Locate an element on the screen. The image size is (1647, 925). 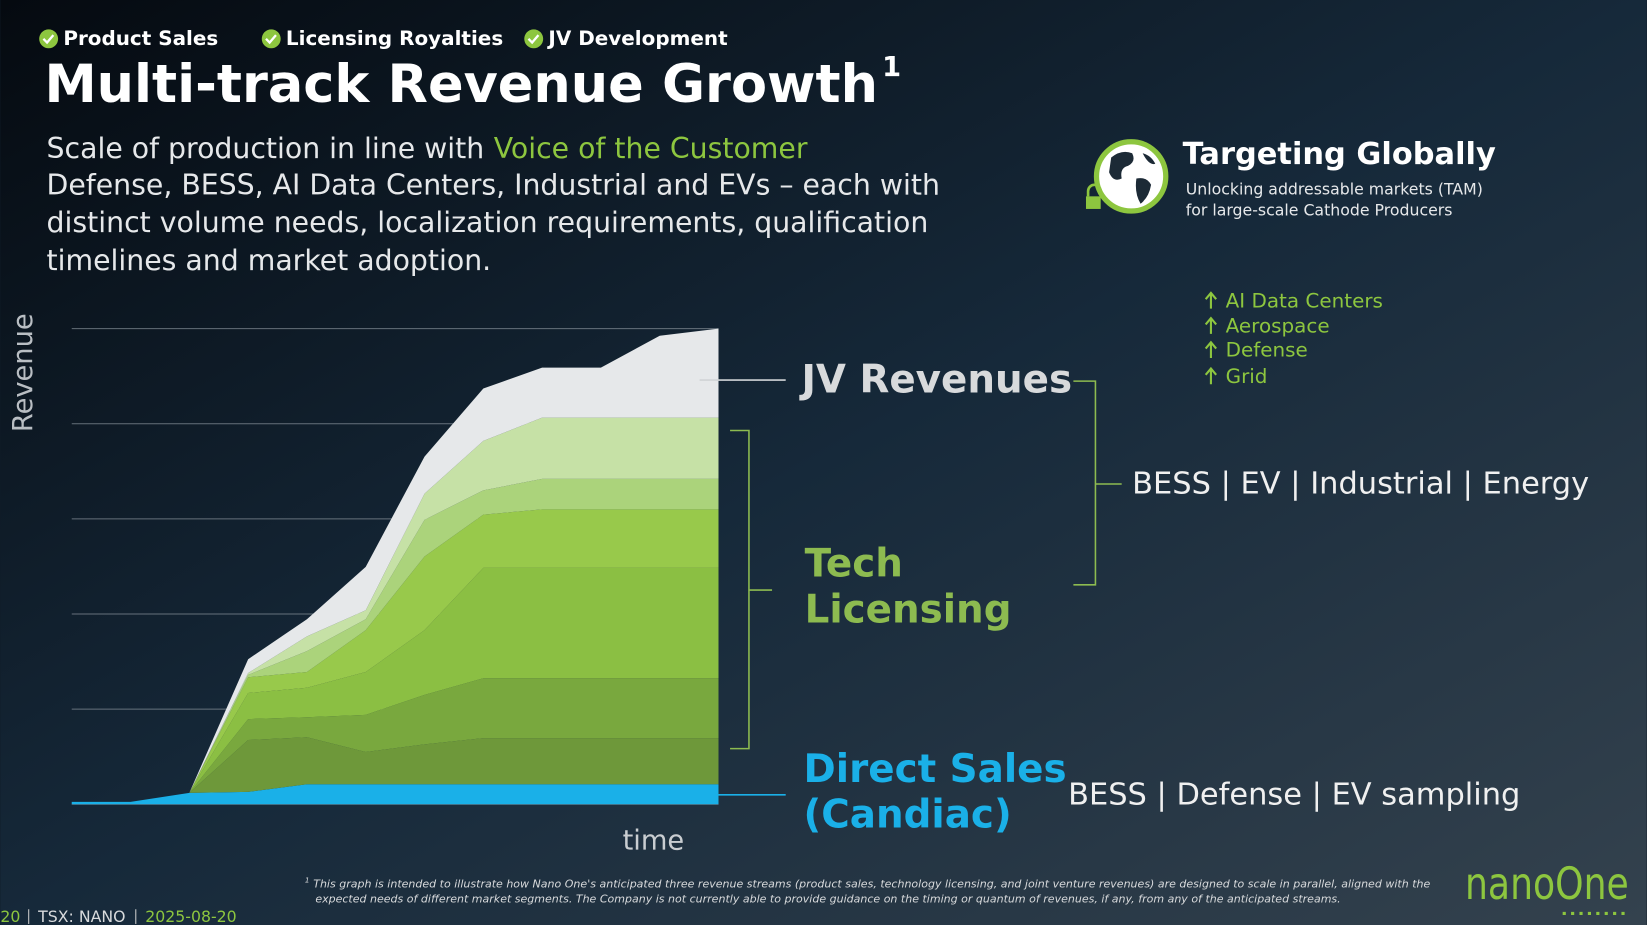
market: Grid is located at coordinates (1247, 376).